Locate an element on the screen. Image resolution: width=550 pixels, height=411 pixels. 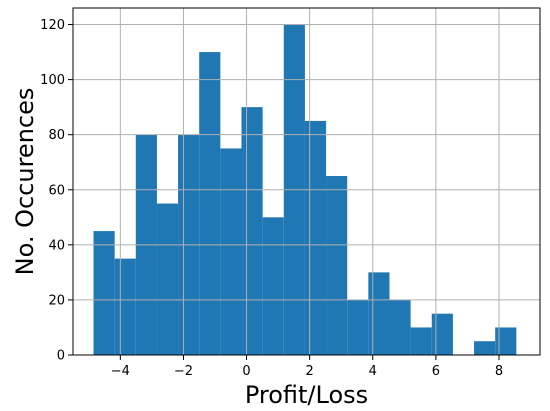
y-tick-label: 80 is located at coordinates (56, 135).